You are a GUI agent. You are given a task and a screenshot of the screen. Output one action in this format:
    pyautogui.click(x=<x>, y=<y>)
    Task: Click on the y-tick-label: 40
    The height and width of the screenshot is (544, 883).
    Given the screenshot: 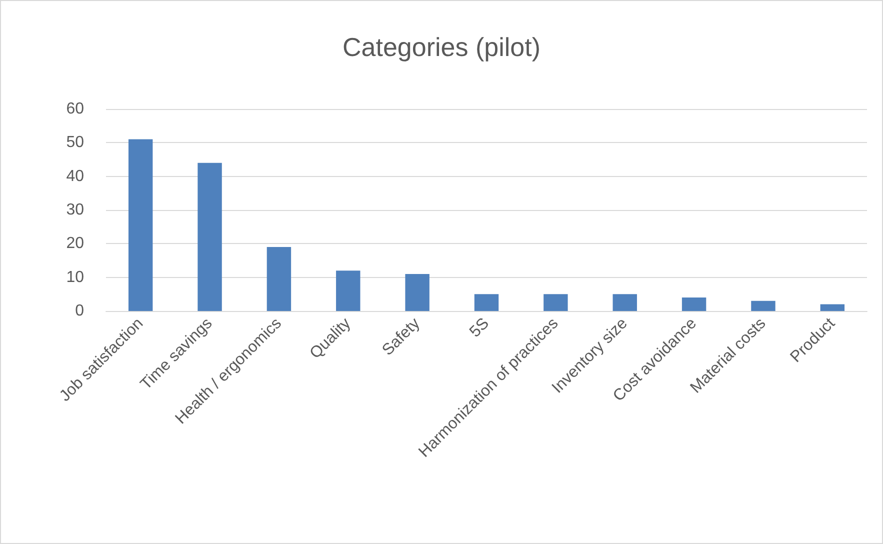 What is the action you would take?
    pyautogui.click(x=75, y=176)
    